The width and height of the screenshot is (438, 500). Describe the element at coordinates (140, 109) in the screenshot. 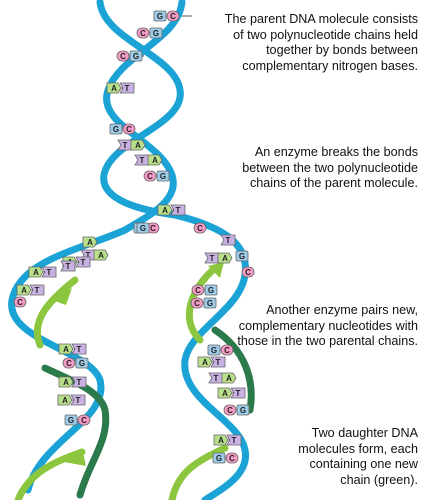

I see `parent-strand-b` at that location.